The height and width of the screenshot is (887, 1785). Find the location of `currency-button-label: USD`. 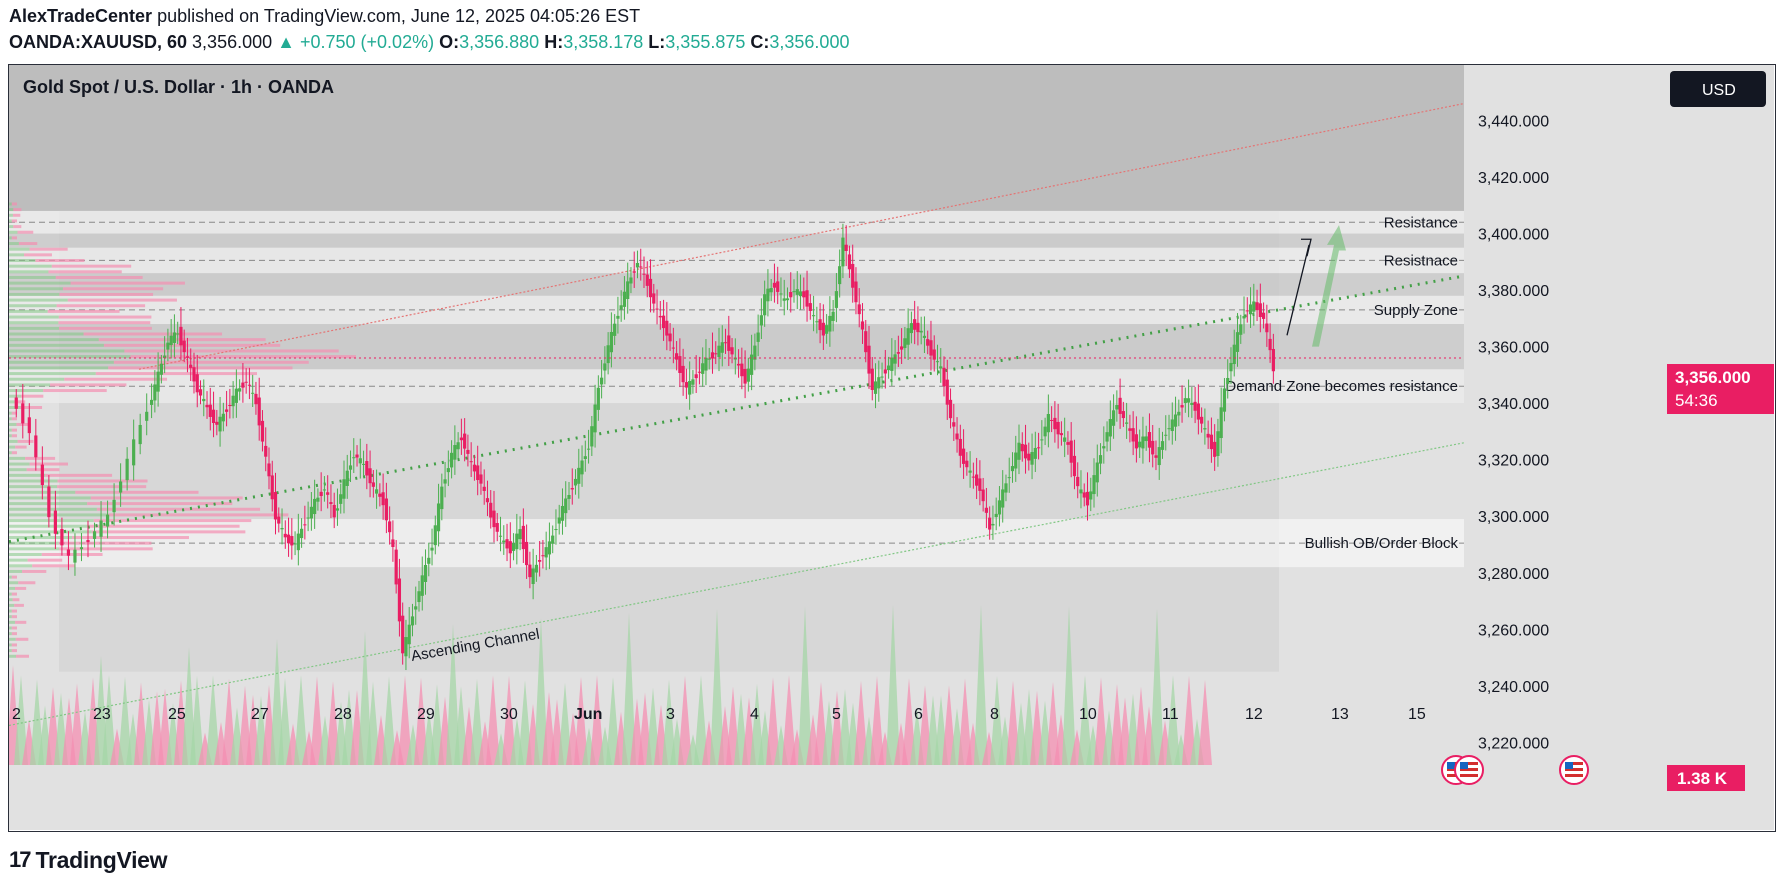

currency-button-label: USD is located at coordinates (1719, 90).